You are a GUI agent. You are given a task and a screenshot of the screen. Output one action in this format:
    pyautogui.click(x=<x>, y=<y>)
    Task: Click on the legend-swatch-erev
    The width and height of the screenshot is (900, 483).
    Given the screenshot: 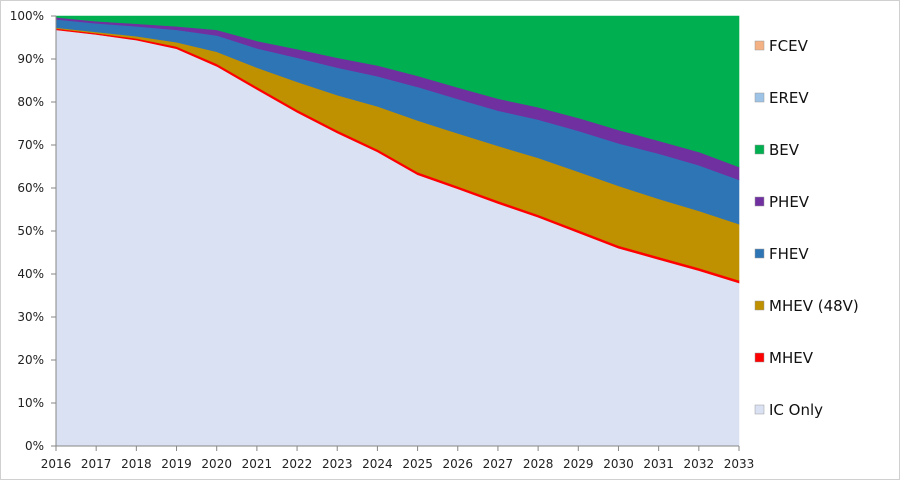 What is the action you would take?
    pyautogui.click(x=759, y=97)
    